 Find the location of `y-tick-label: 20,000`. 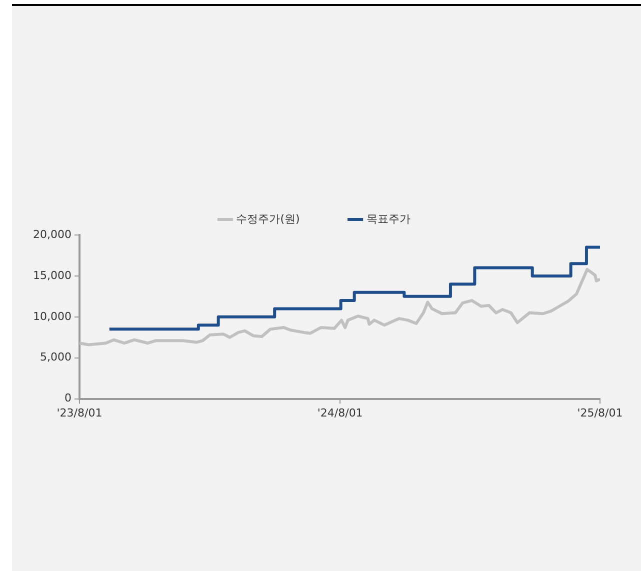

y-tick-label: 20,000 is located at coordinates (52, 234).